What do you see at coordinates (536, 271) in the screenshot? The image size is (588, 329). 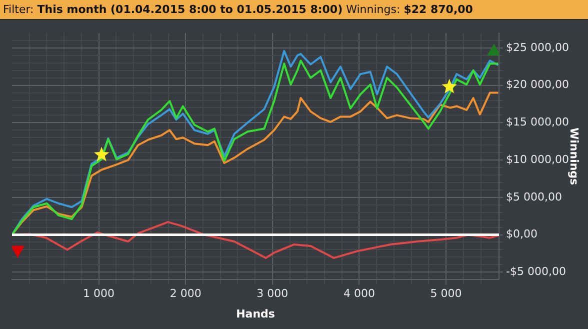 I see `y-tick-label: -$5 000,00` at bounding box center [536, 271].